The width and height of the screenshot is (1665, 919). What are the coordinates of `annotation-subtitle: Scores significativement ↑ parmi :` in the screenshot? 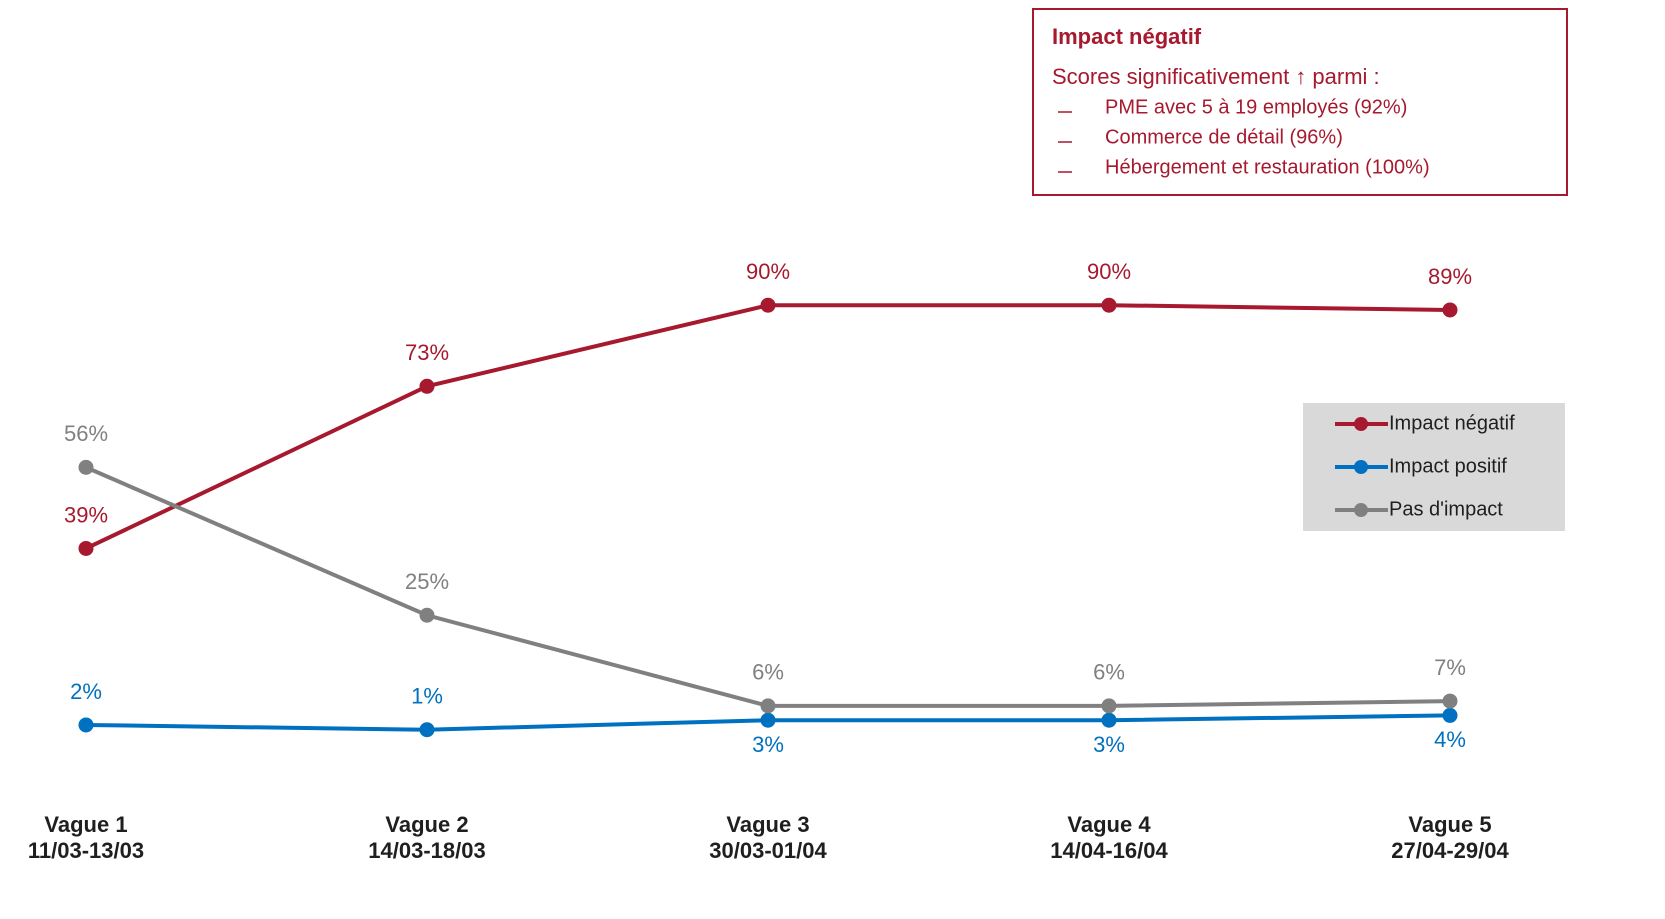 It's located at (1216, 76).